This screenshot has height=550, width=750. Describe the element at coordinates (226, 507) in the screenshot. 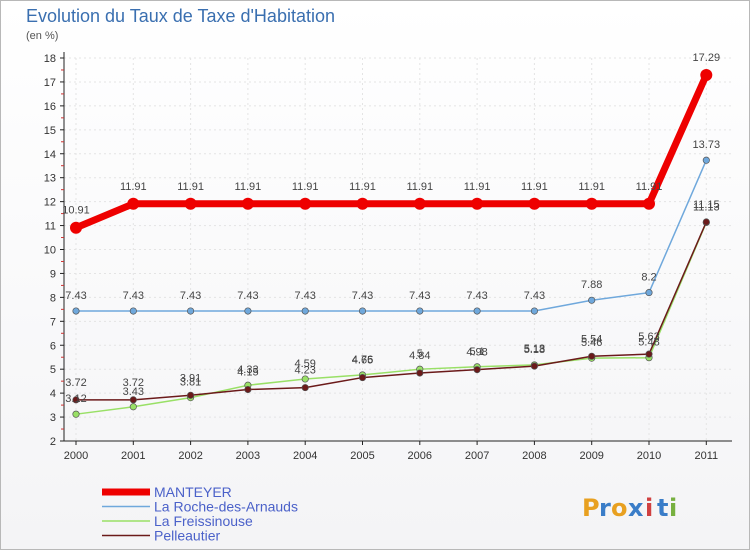

I see `legend-label: La Roche-des-Arnauds` at that location.